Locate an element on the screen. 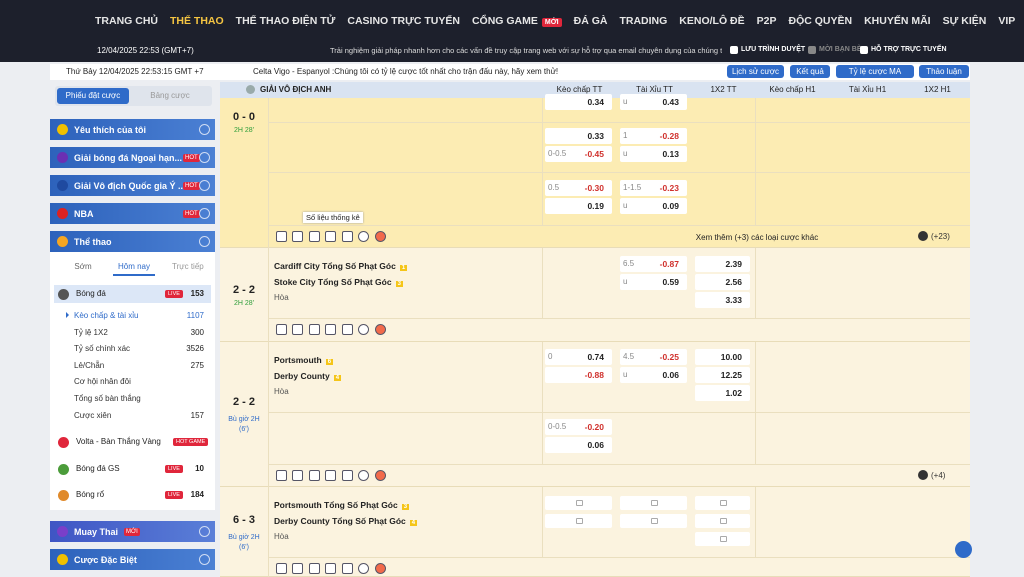  tab: Bảng cược is located at coordinates (170, 95).